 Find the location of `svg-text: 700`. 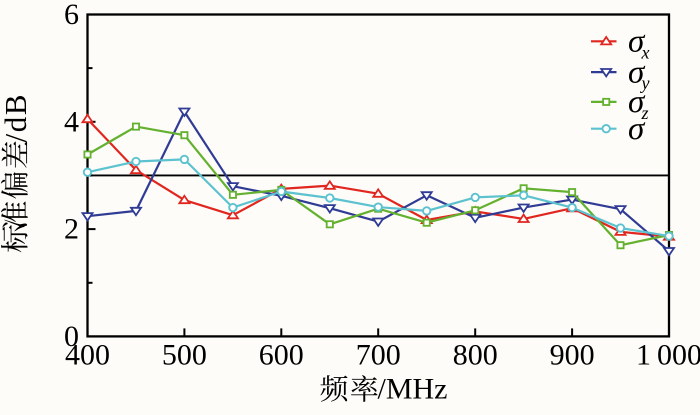

svg-text: 700 is located at coordinates (378, 355).